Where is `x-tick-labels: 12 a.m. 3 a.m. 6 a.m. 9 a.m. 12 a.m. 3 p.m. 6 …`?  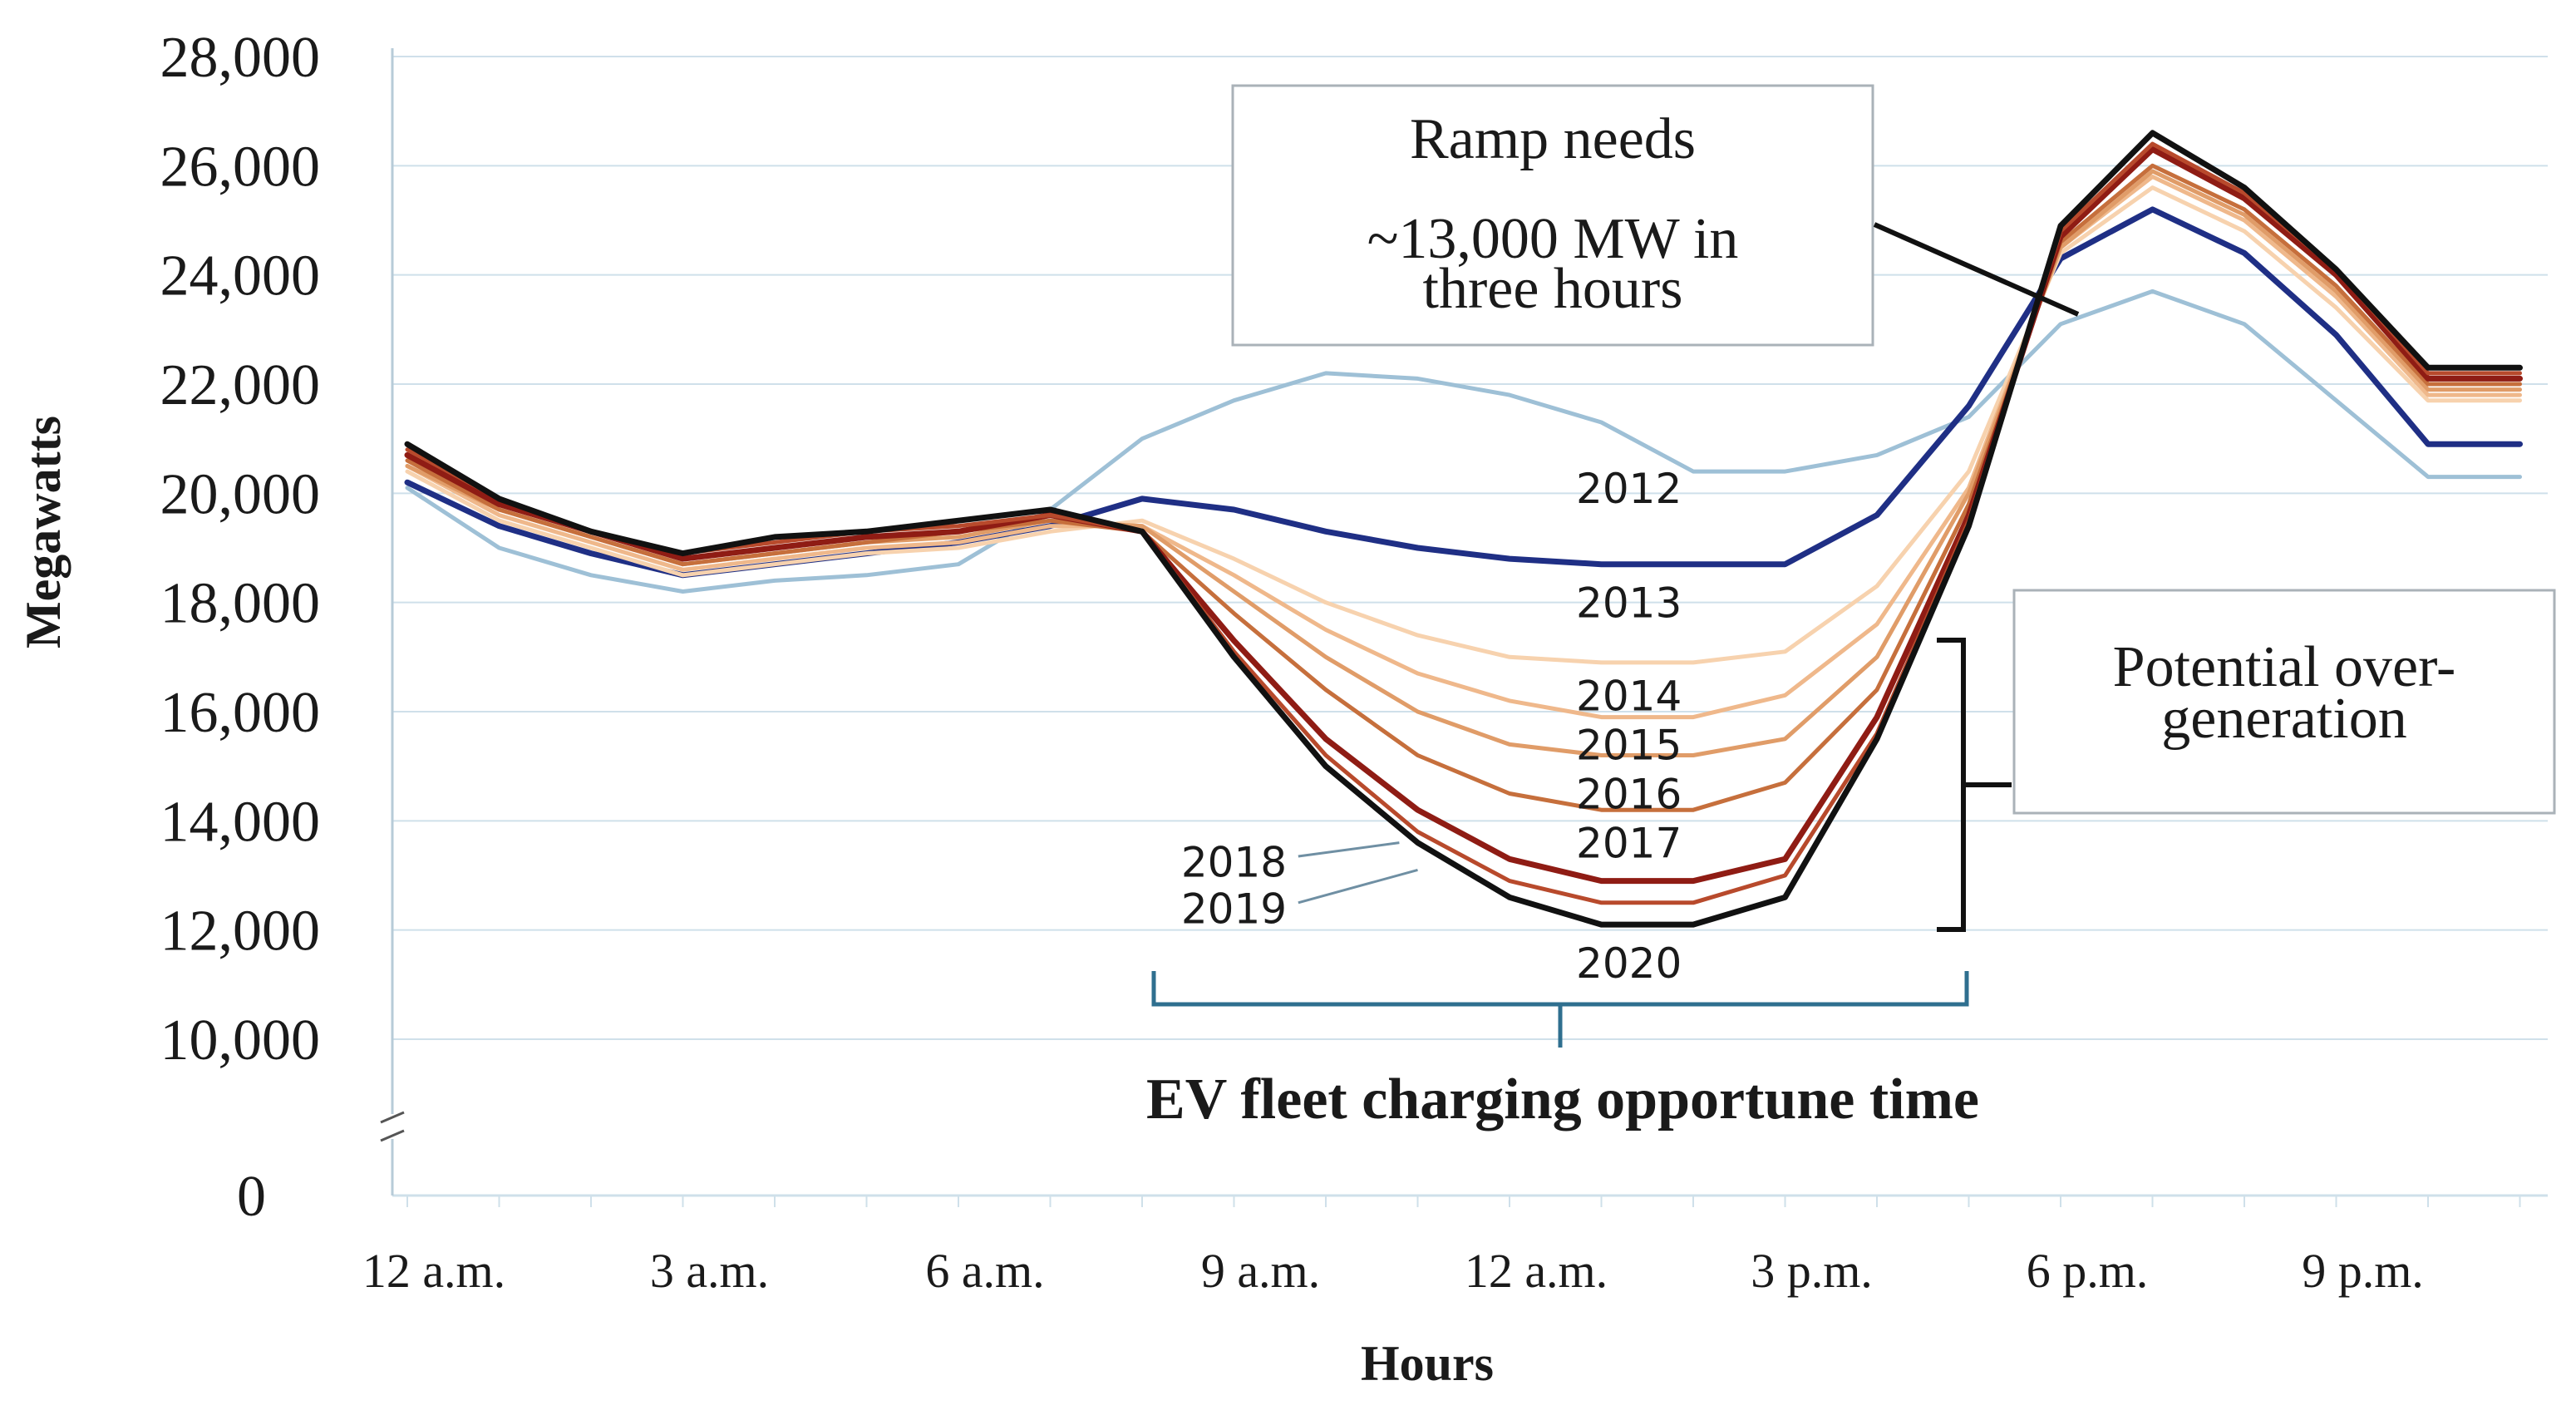 x-tick-labels: 12 a.m. 3 a.m. 6 a.m. 9 a.m. 12 a.m. 3 p.m. 6 … is located at coordinates (1393, 1271).